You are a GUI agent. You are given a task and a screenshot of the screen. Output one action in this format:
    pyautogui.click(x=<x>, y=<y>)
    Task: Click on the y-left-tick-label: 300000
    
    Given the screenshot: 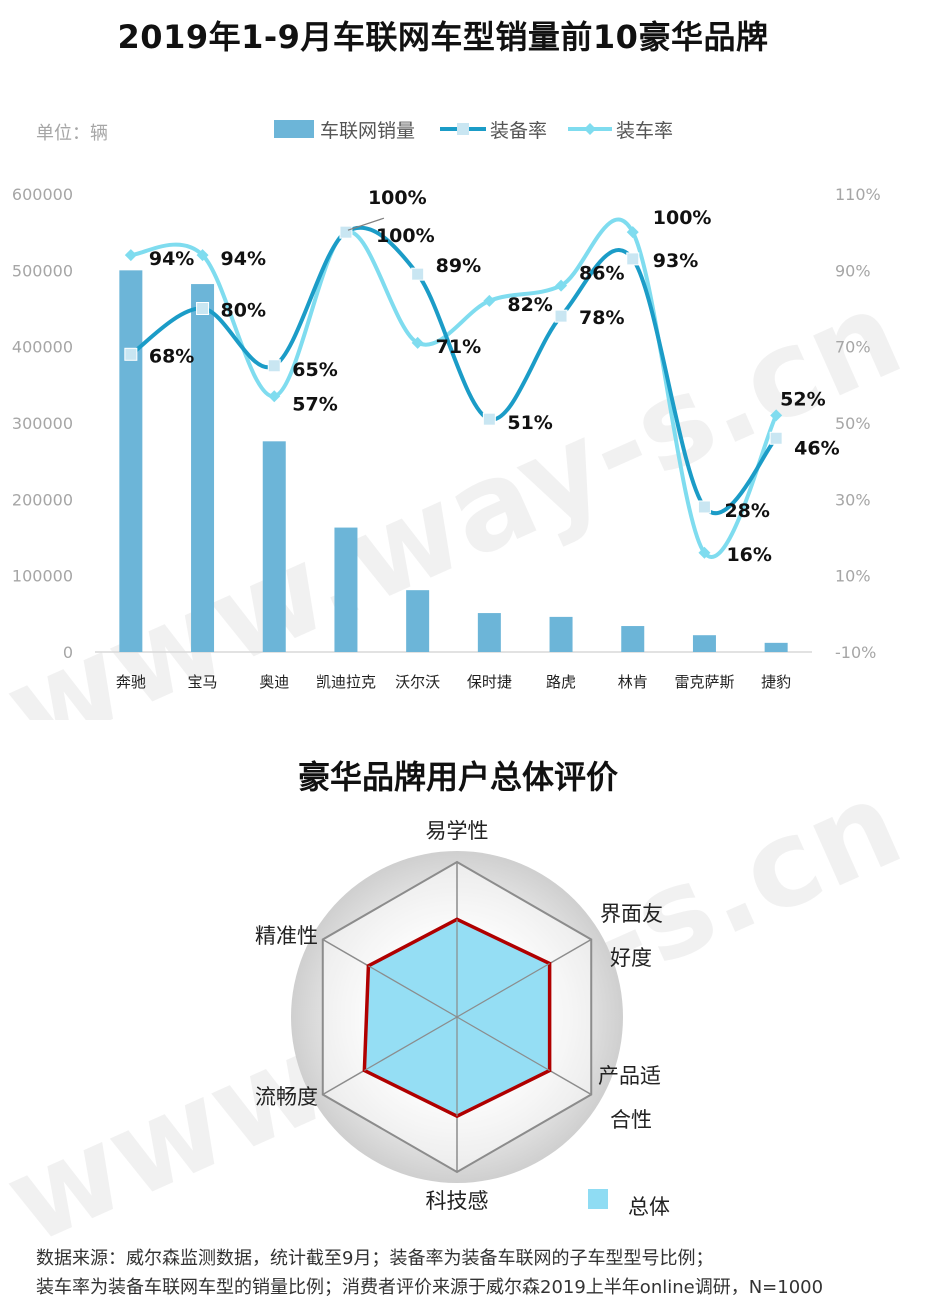 What is the action you would take?
    pyautogui.click(x=42, y=423)
    